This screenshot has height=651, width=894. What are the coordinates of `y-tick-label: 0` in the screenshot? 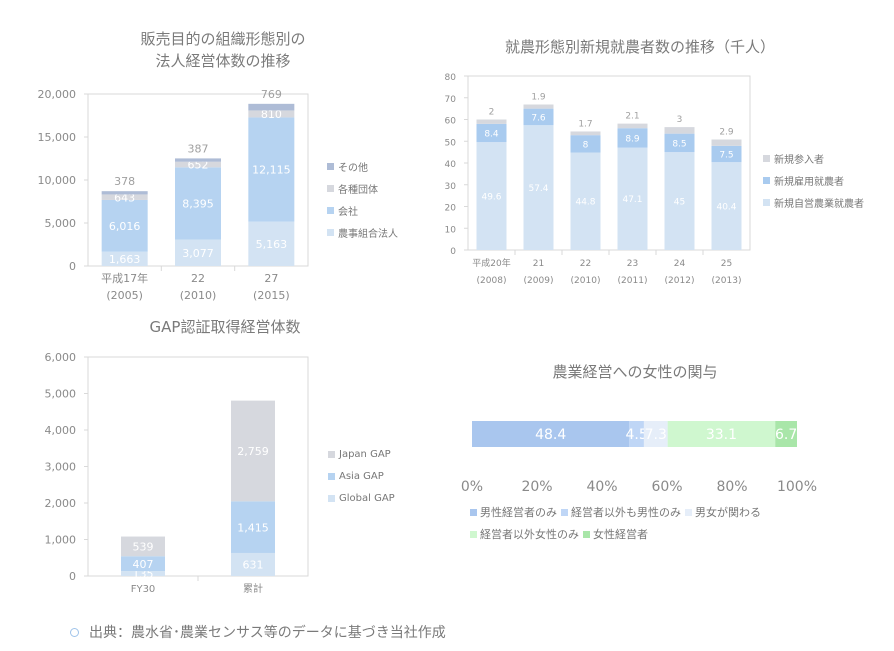 It's located at (72, 266).